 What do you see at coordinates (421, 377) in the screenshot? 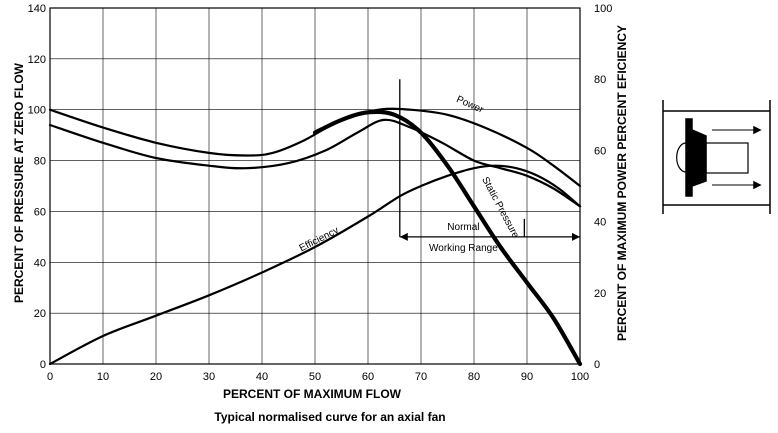
I see `x-tick-label: 70` at bounding box center [421, 377].